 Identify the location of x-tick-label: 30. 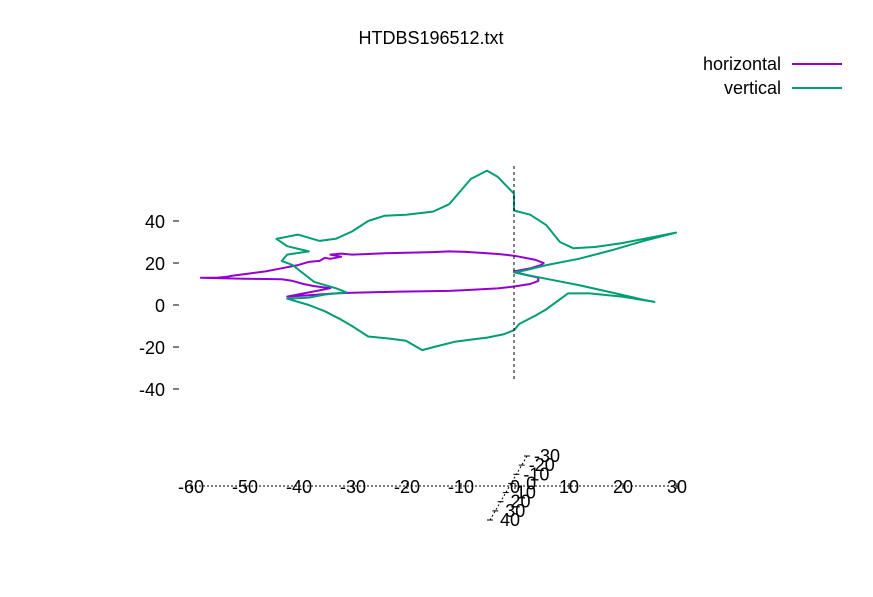
(677, 487).